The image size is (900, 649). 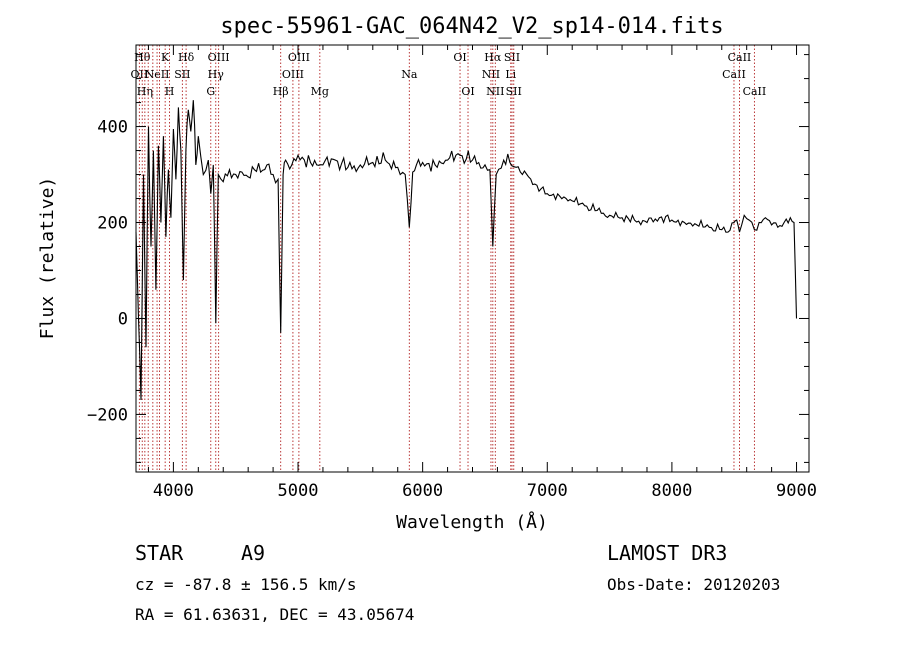 What do you see at coordinates (667, 553) in the screenshot?
I see `survey-label: LAMOST DR3` at bounding box center [667, 553].